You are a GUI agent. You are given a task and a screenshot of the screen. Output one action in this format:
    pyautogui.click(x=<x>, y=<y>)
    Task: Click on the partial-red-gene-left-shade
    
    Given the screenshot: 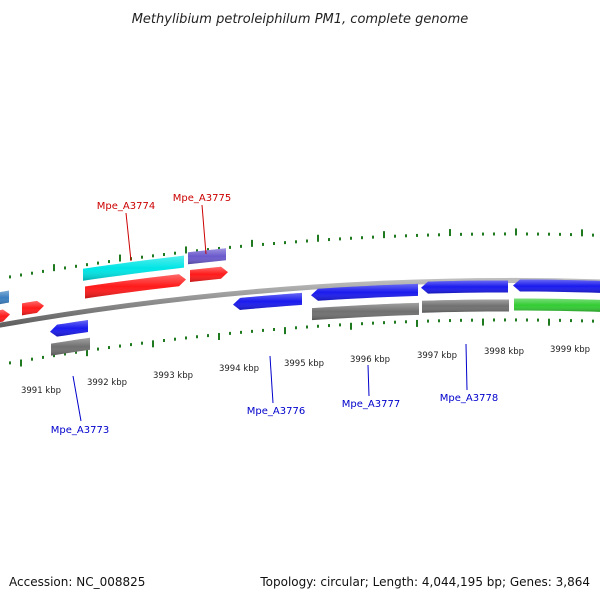 What is the action you would take?
    pyautogui.click(x=5, y=316)
    